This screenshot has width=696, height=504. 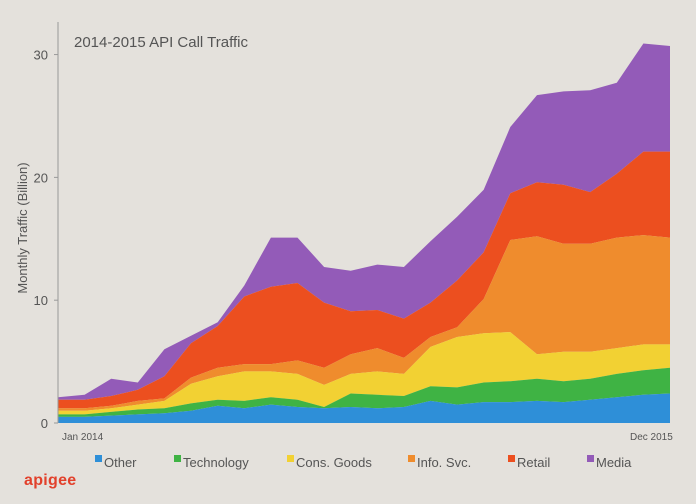 I want to click on chart-title: 2014-2015 API Call Traffic, so click(x=161, y=42).